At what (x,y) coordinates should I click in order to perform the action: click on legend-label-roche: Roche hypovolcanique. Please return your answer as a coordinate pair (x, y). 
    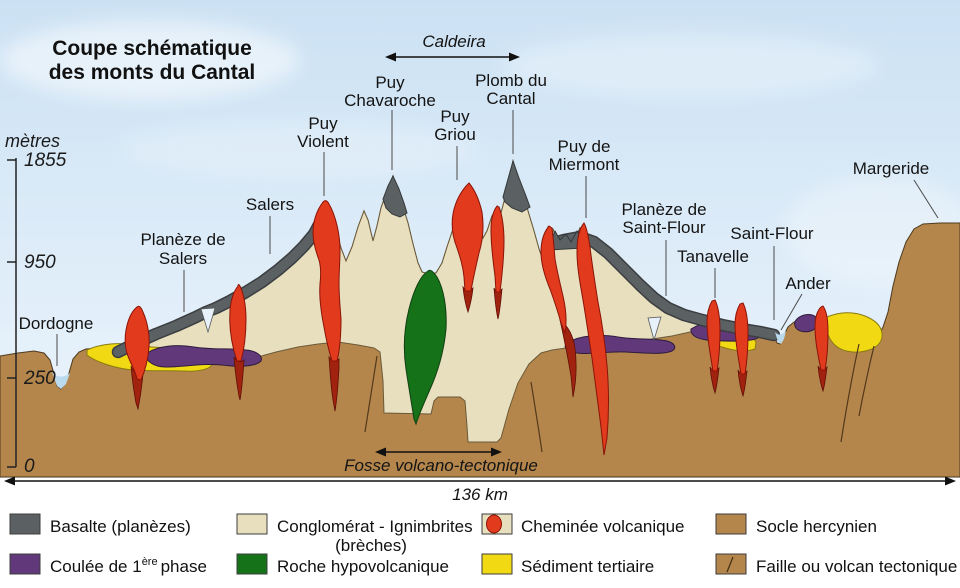
    Looking at the image, I should click on (363, 566).